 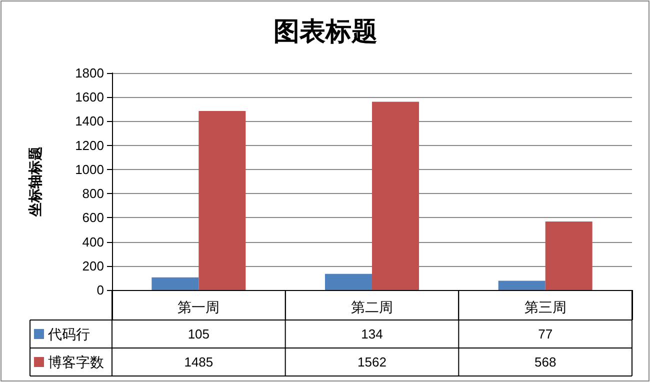 What do you see at coordinates (372, 362) in the screenshot?
I see `data-label: 1562` at bounding box center [372, 362].